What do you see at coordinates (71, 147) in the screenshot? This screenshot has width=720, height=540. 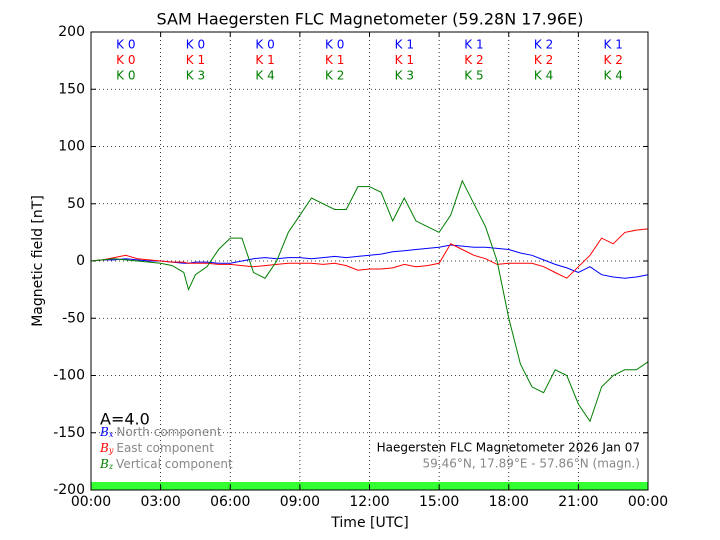 I see `y-tick-label: 100` at bounding box center [71, 147].